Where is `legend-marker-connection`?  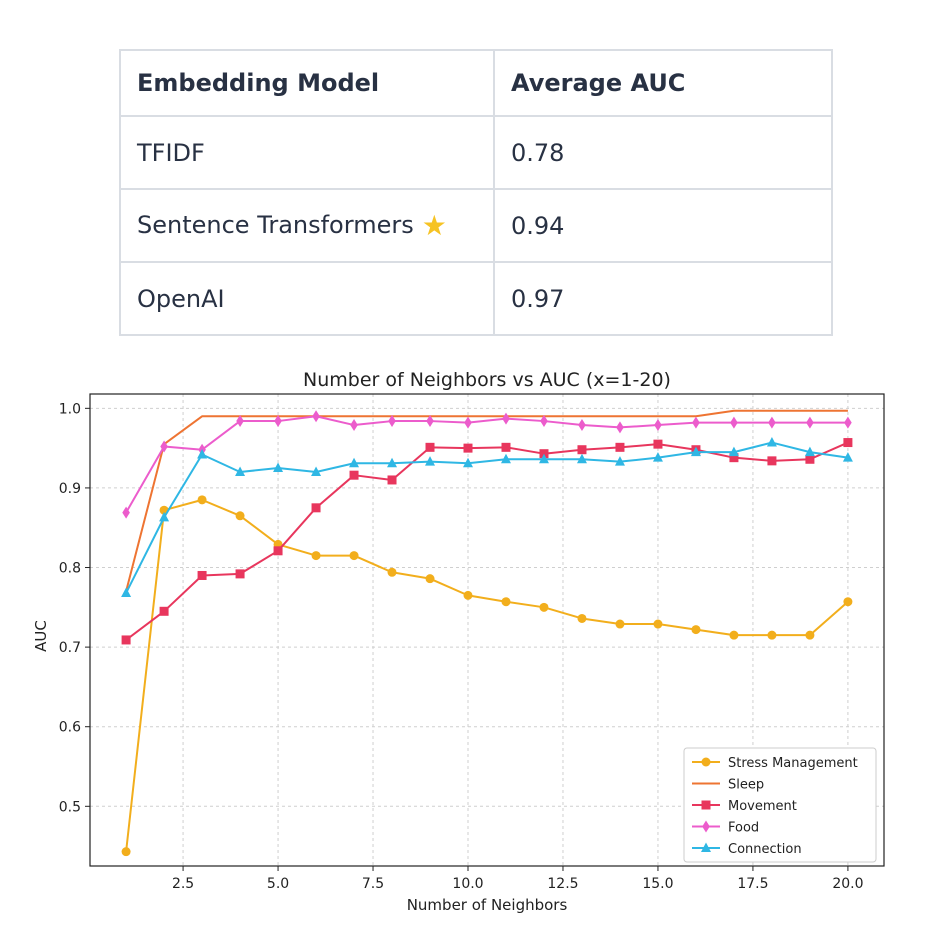 legend-marker-connection is located at coordinates (706, 847).